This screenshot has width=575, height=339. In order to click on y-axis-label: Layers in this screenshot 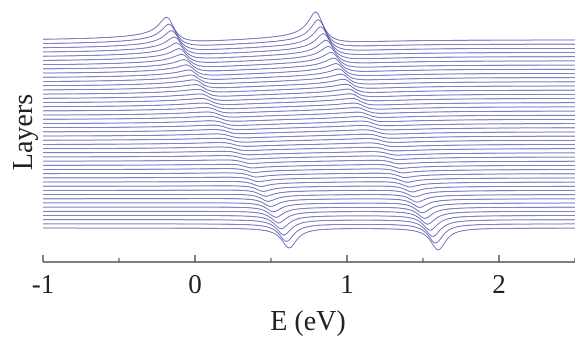, I will do `click(23, 132)`.